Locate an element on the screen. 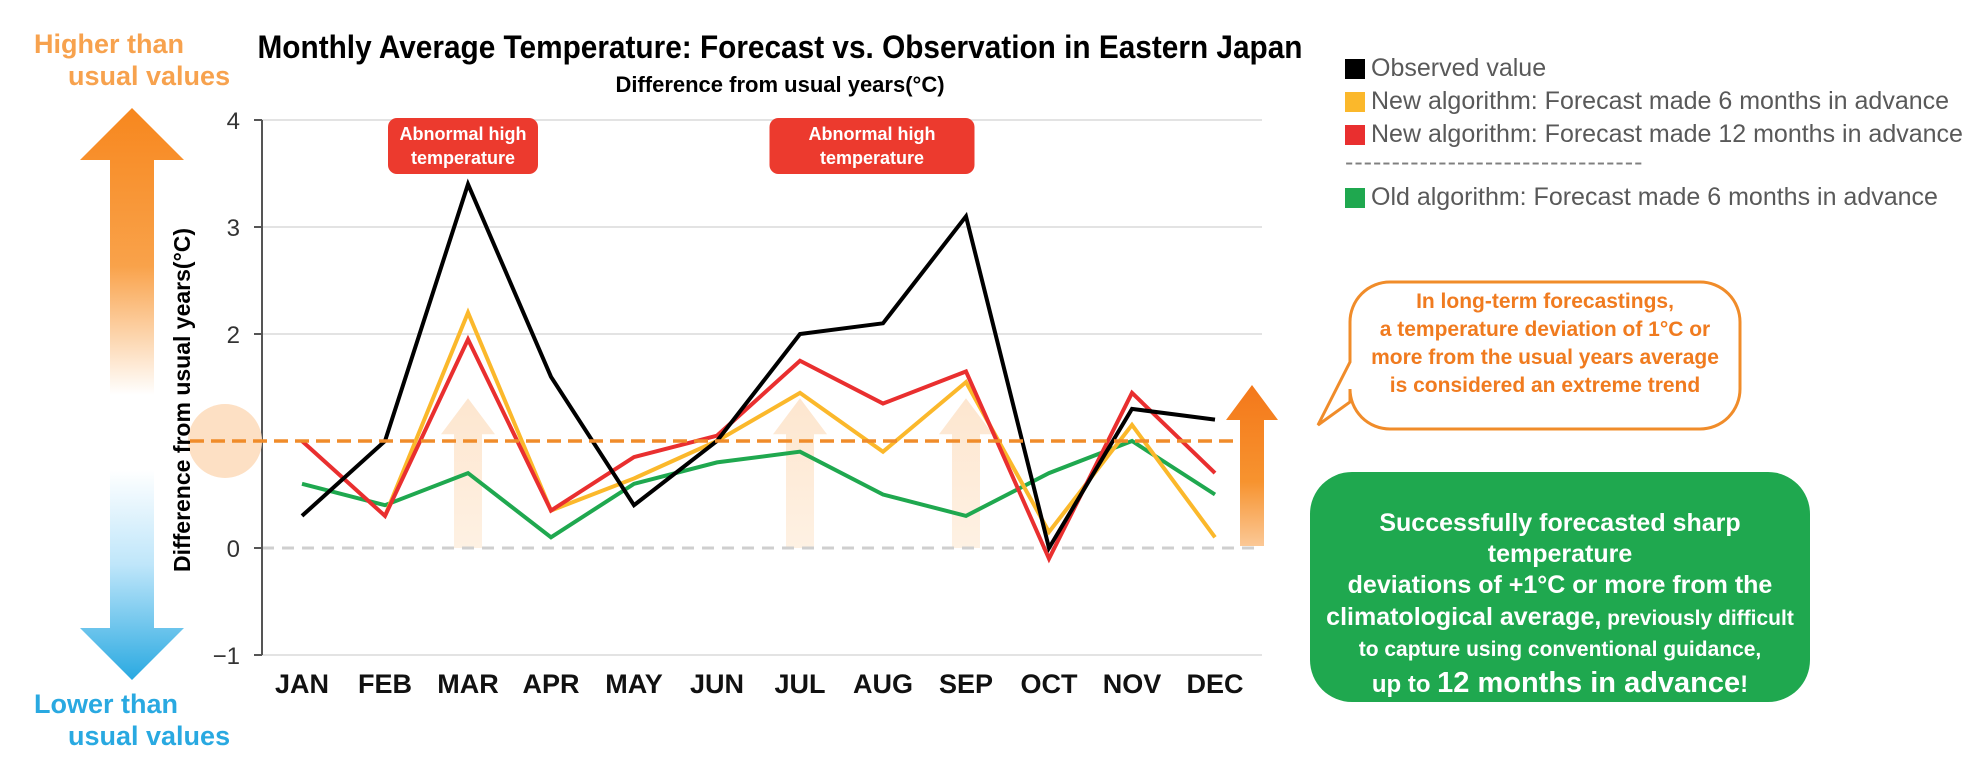 This screenshot has width=1966, height=777. higher-arrow-icon is located at coordinates (132, 251).